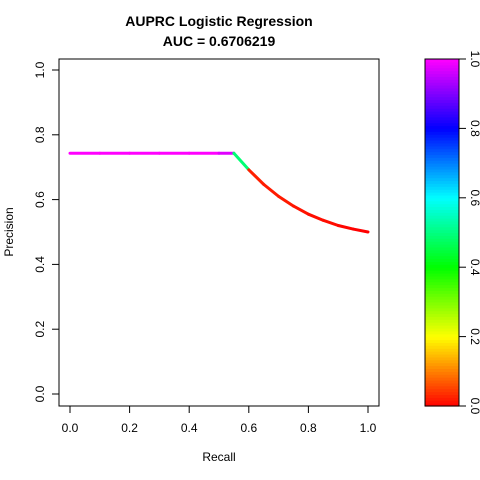 The image size is (480, 480). What do you see at coordinates (474, 128) in the screenshot?
I see `colorbar-tick-label: 0.8` at bounding box center [474, 128].